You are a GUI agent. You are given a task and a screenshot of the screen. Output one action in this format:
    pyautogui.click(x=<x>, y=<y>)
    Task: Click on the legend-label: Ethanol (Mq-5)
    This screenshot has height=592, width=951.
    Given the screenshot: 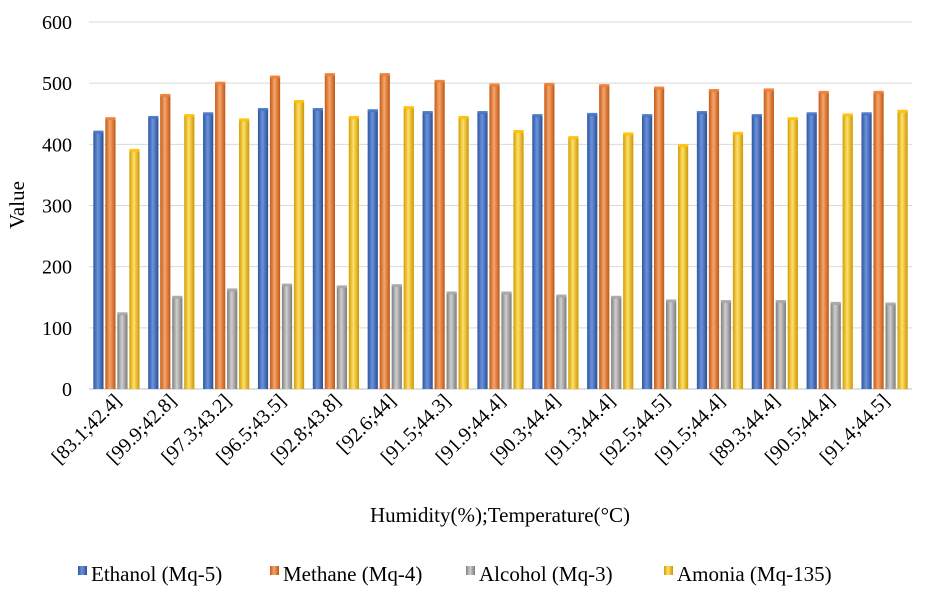 What is the action you would take?
    pyautogui.click(x=156, y=574)
    